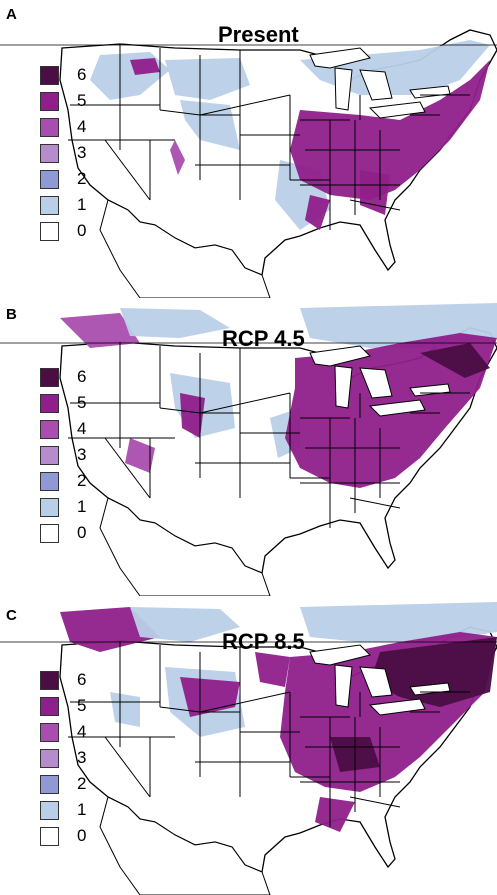 Image resolution: width=497 pixels, height=895 pixels. I want to click on scenario-title: Present, so click(258, 34).